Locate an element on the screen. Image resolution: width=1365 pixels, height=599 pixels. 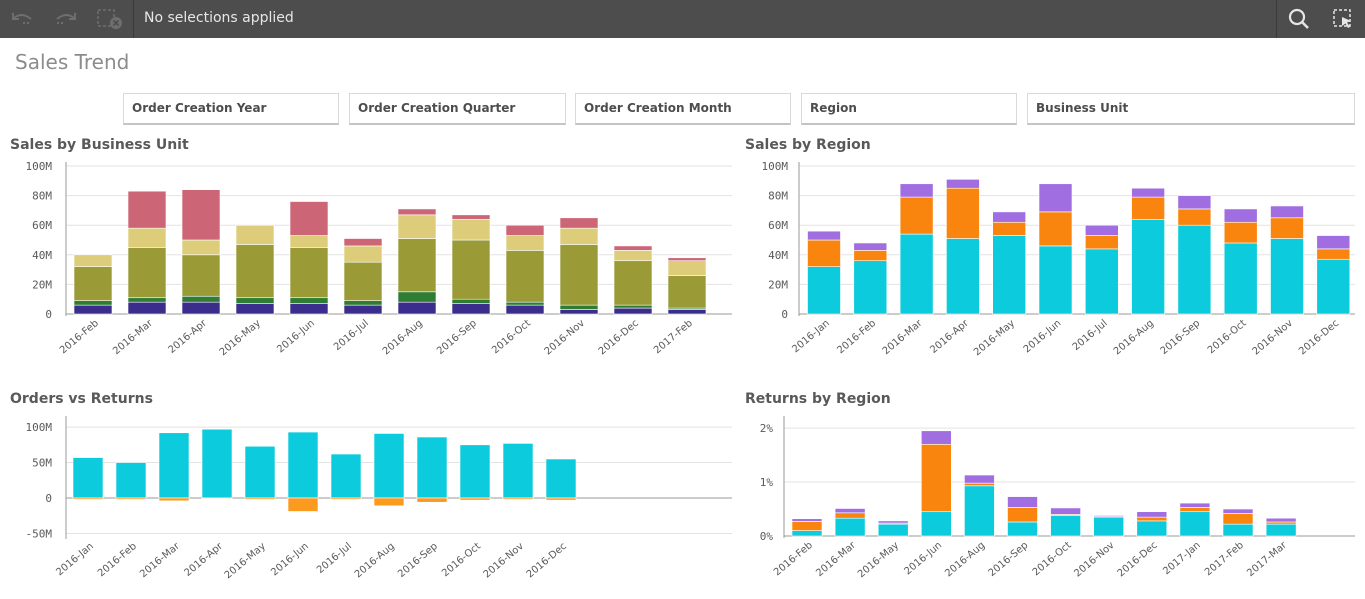
toolbar-divider is located at coordinates (1276, 19).